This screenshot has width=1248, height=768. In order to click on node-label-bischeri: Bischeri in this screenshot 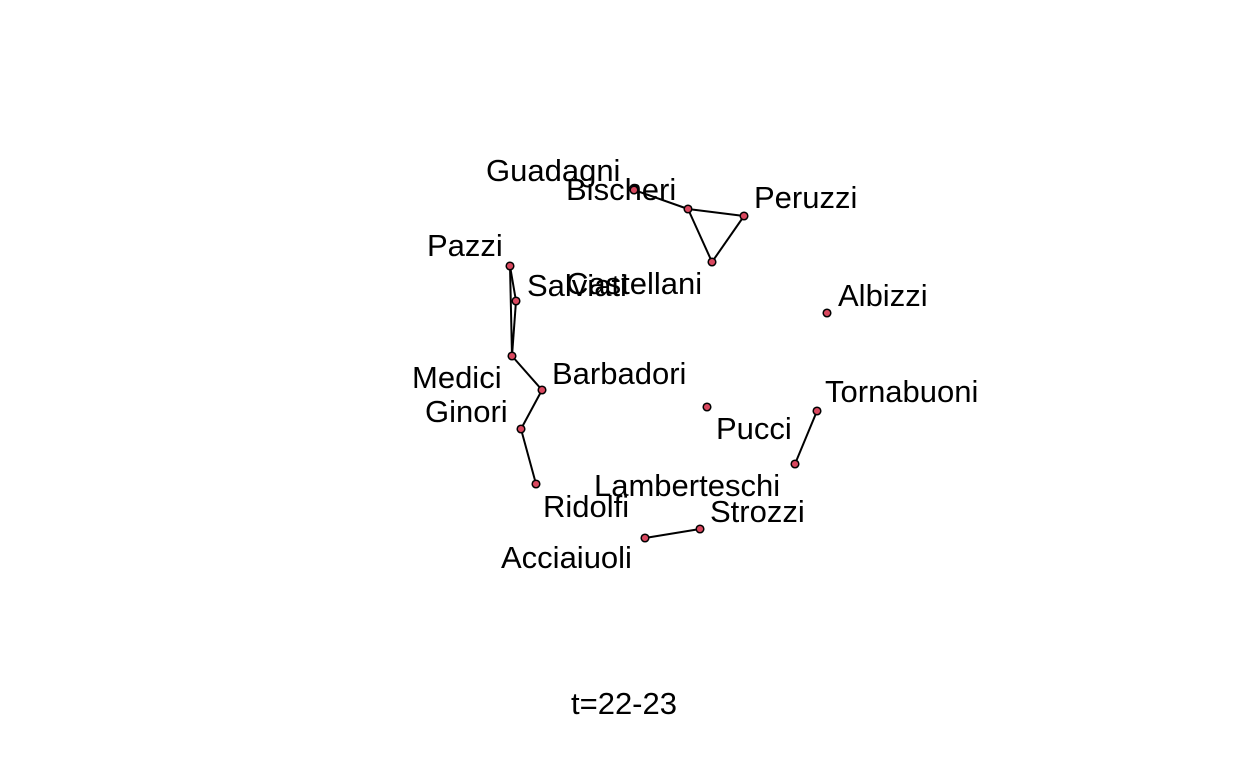, I will do `click(621, 189)`.